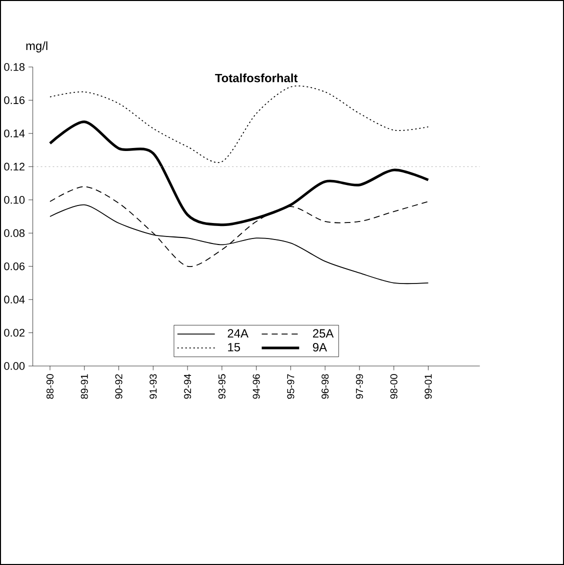  What do you see at coordinates (118, 386) in the screenshot?
I see `x-tick-label: 90-92` at bounding box center [118, 386].